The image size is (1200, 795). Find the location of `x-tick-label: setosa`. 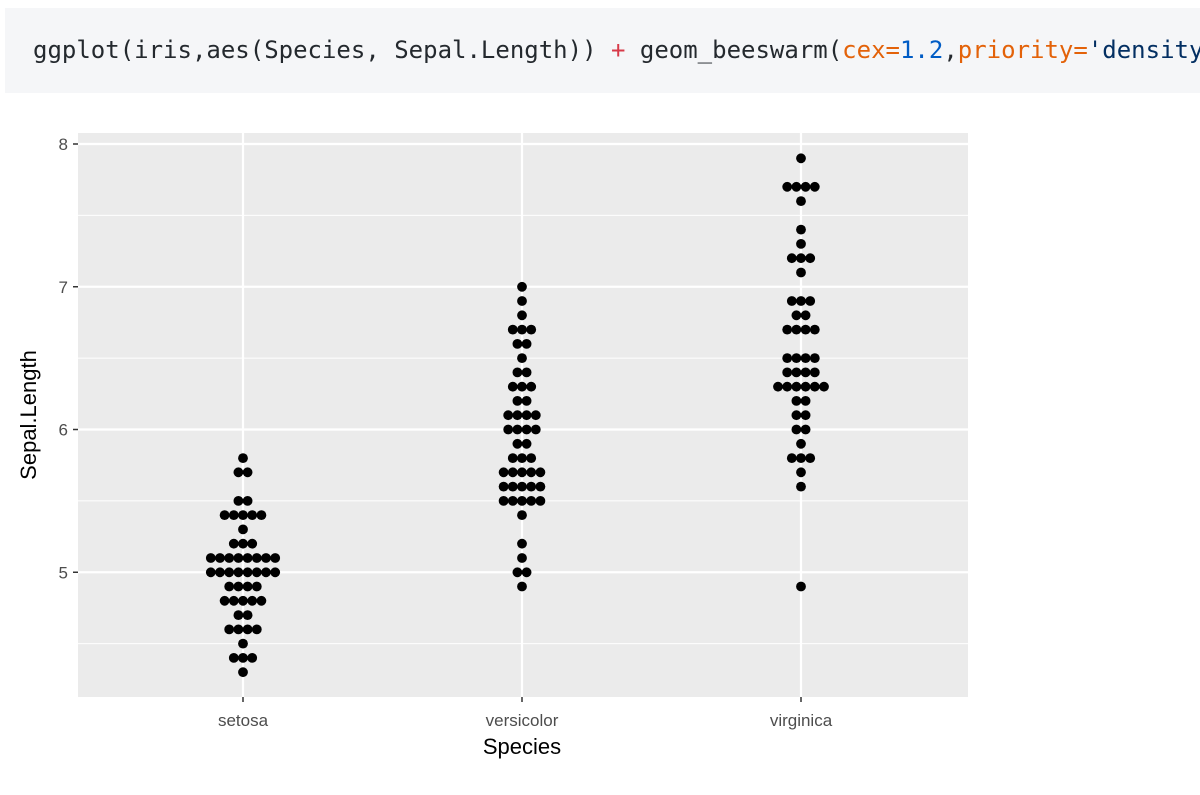

x-tick-label: setosa is located at coordinates (243, 720).